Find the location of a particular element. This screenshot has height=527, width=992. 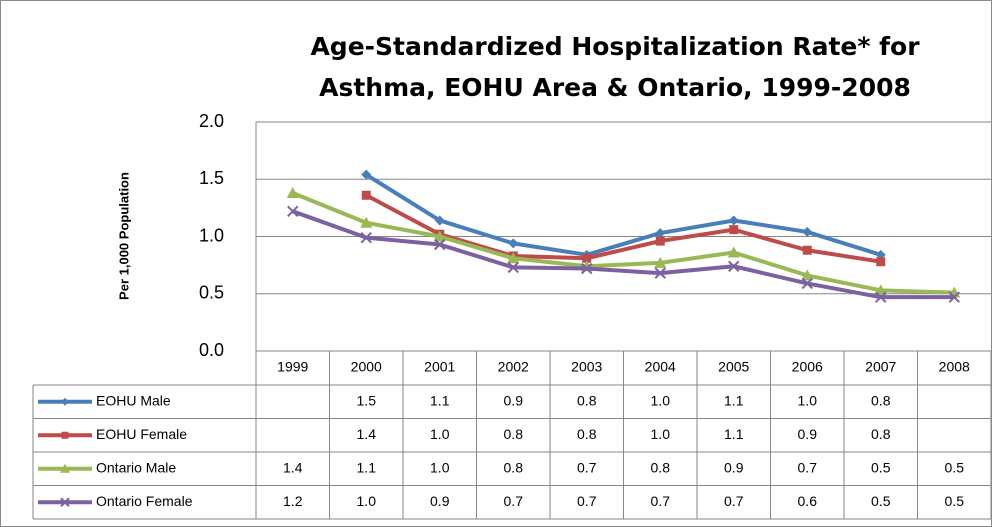

data-label: 1.5 is located at coordinates (367, 400).